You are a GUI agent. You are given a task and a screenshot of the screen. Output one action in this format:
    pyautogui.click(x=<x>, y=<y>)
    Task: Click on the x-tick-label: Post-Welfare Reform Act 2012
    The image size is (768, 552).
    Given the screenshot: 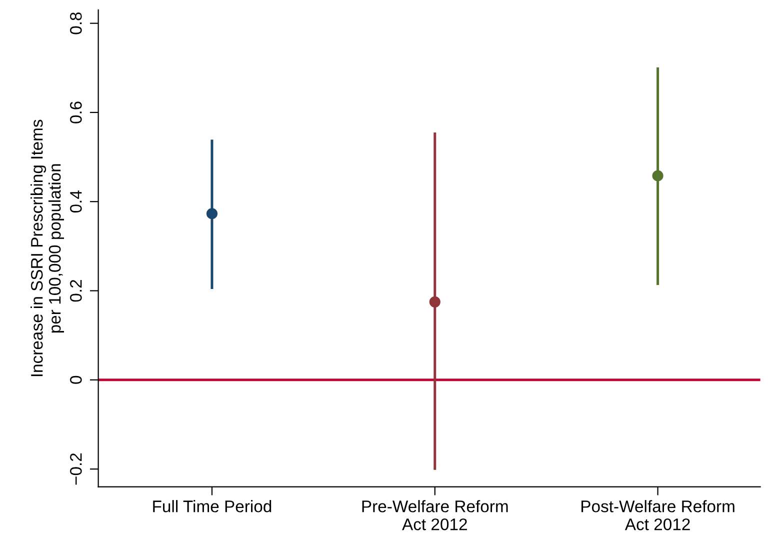 What is the action you would take?
    pyautogui.click(x=658, y=515)
    